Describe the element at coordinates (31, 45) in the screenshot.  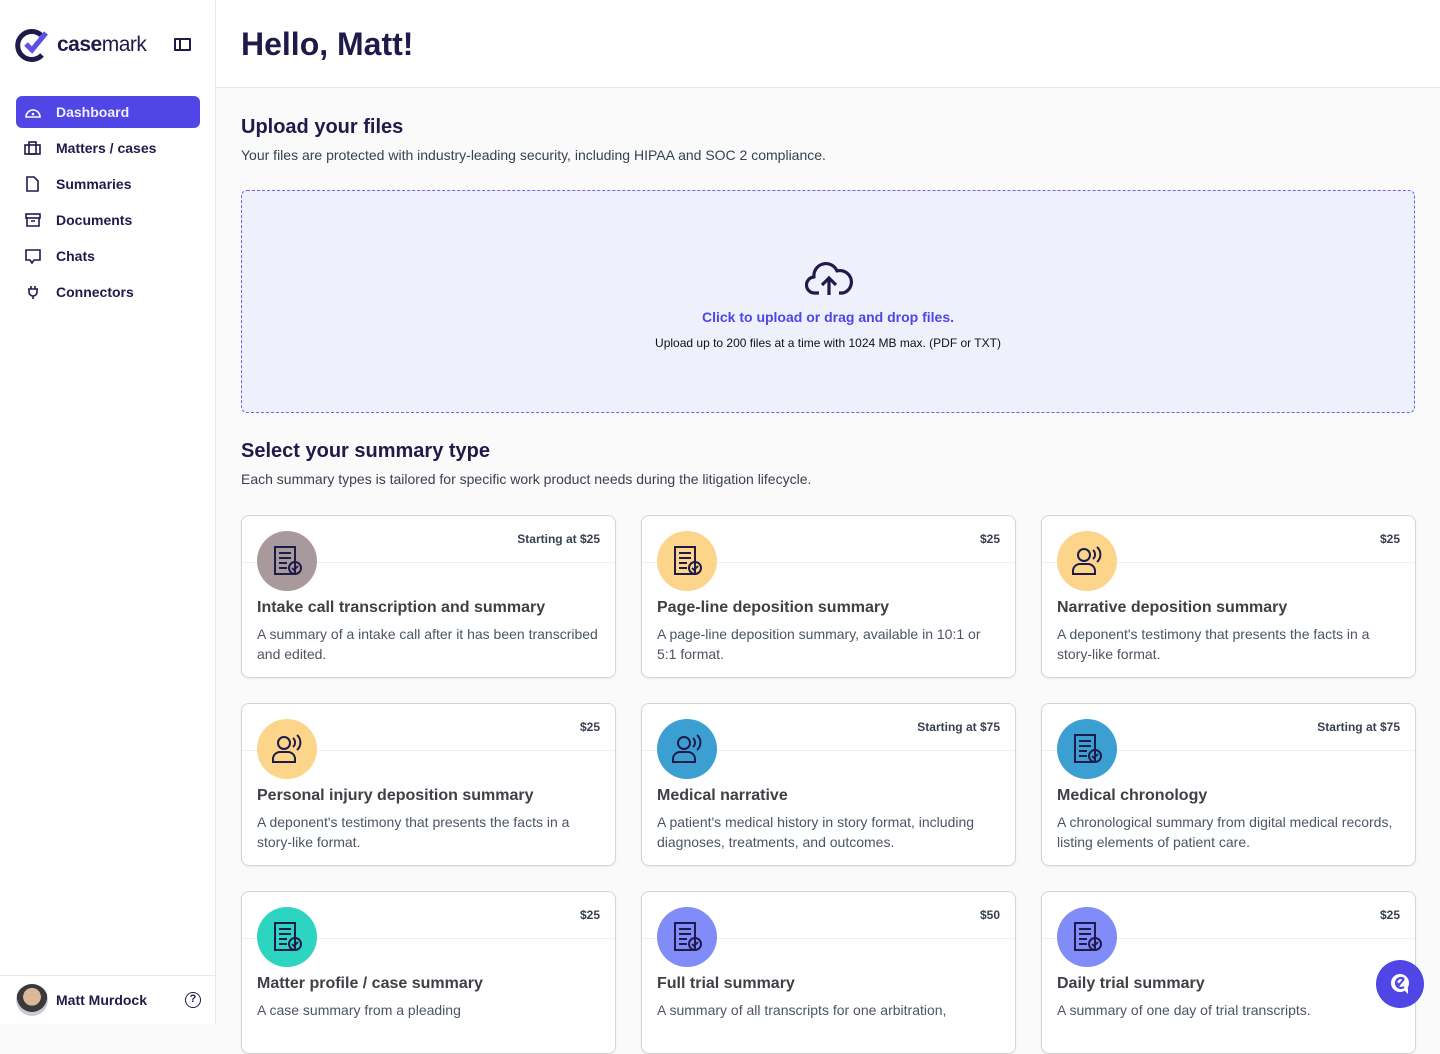
I see `logo-check-icon` at that location.